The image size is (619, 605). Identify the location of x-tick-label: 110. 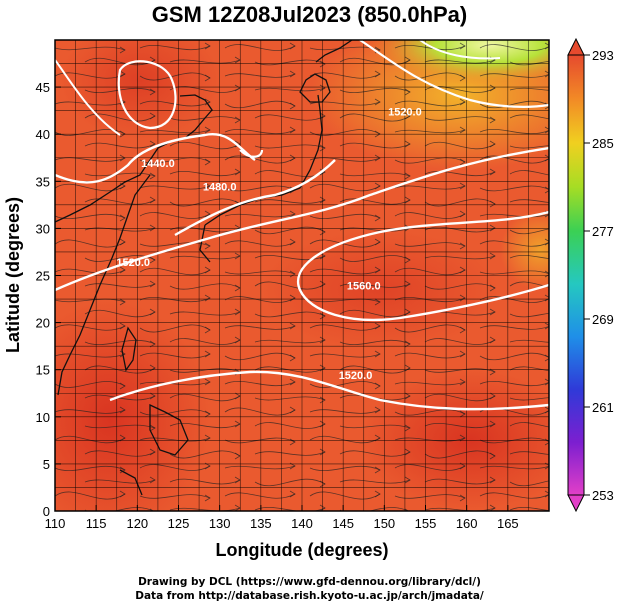
(55, 523).